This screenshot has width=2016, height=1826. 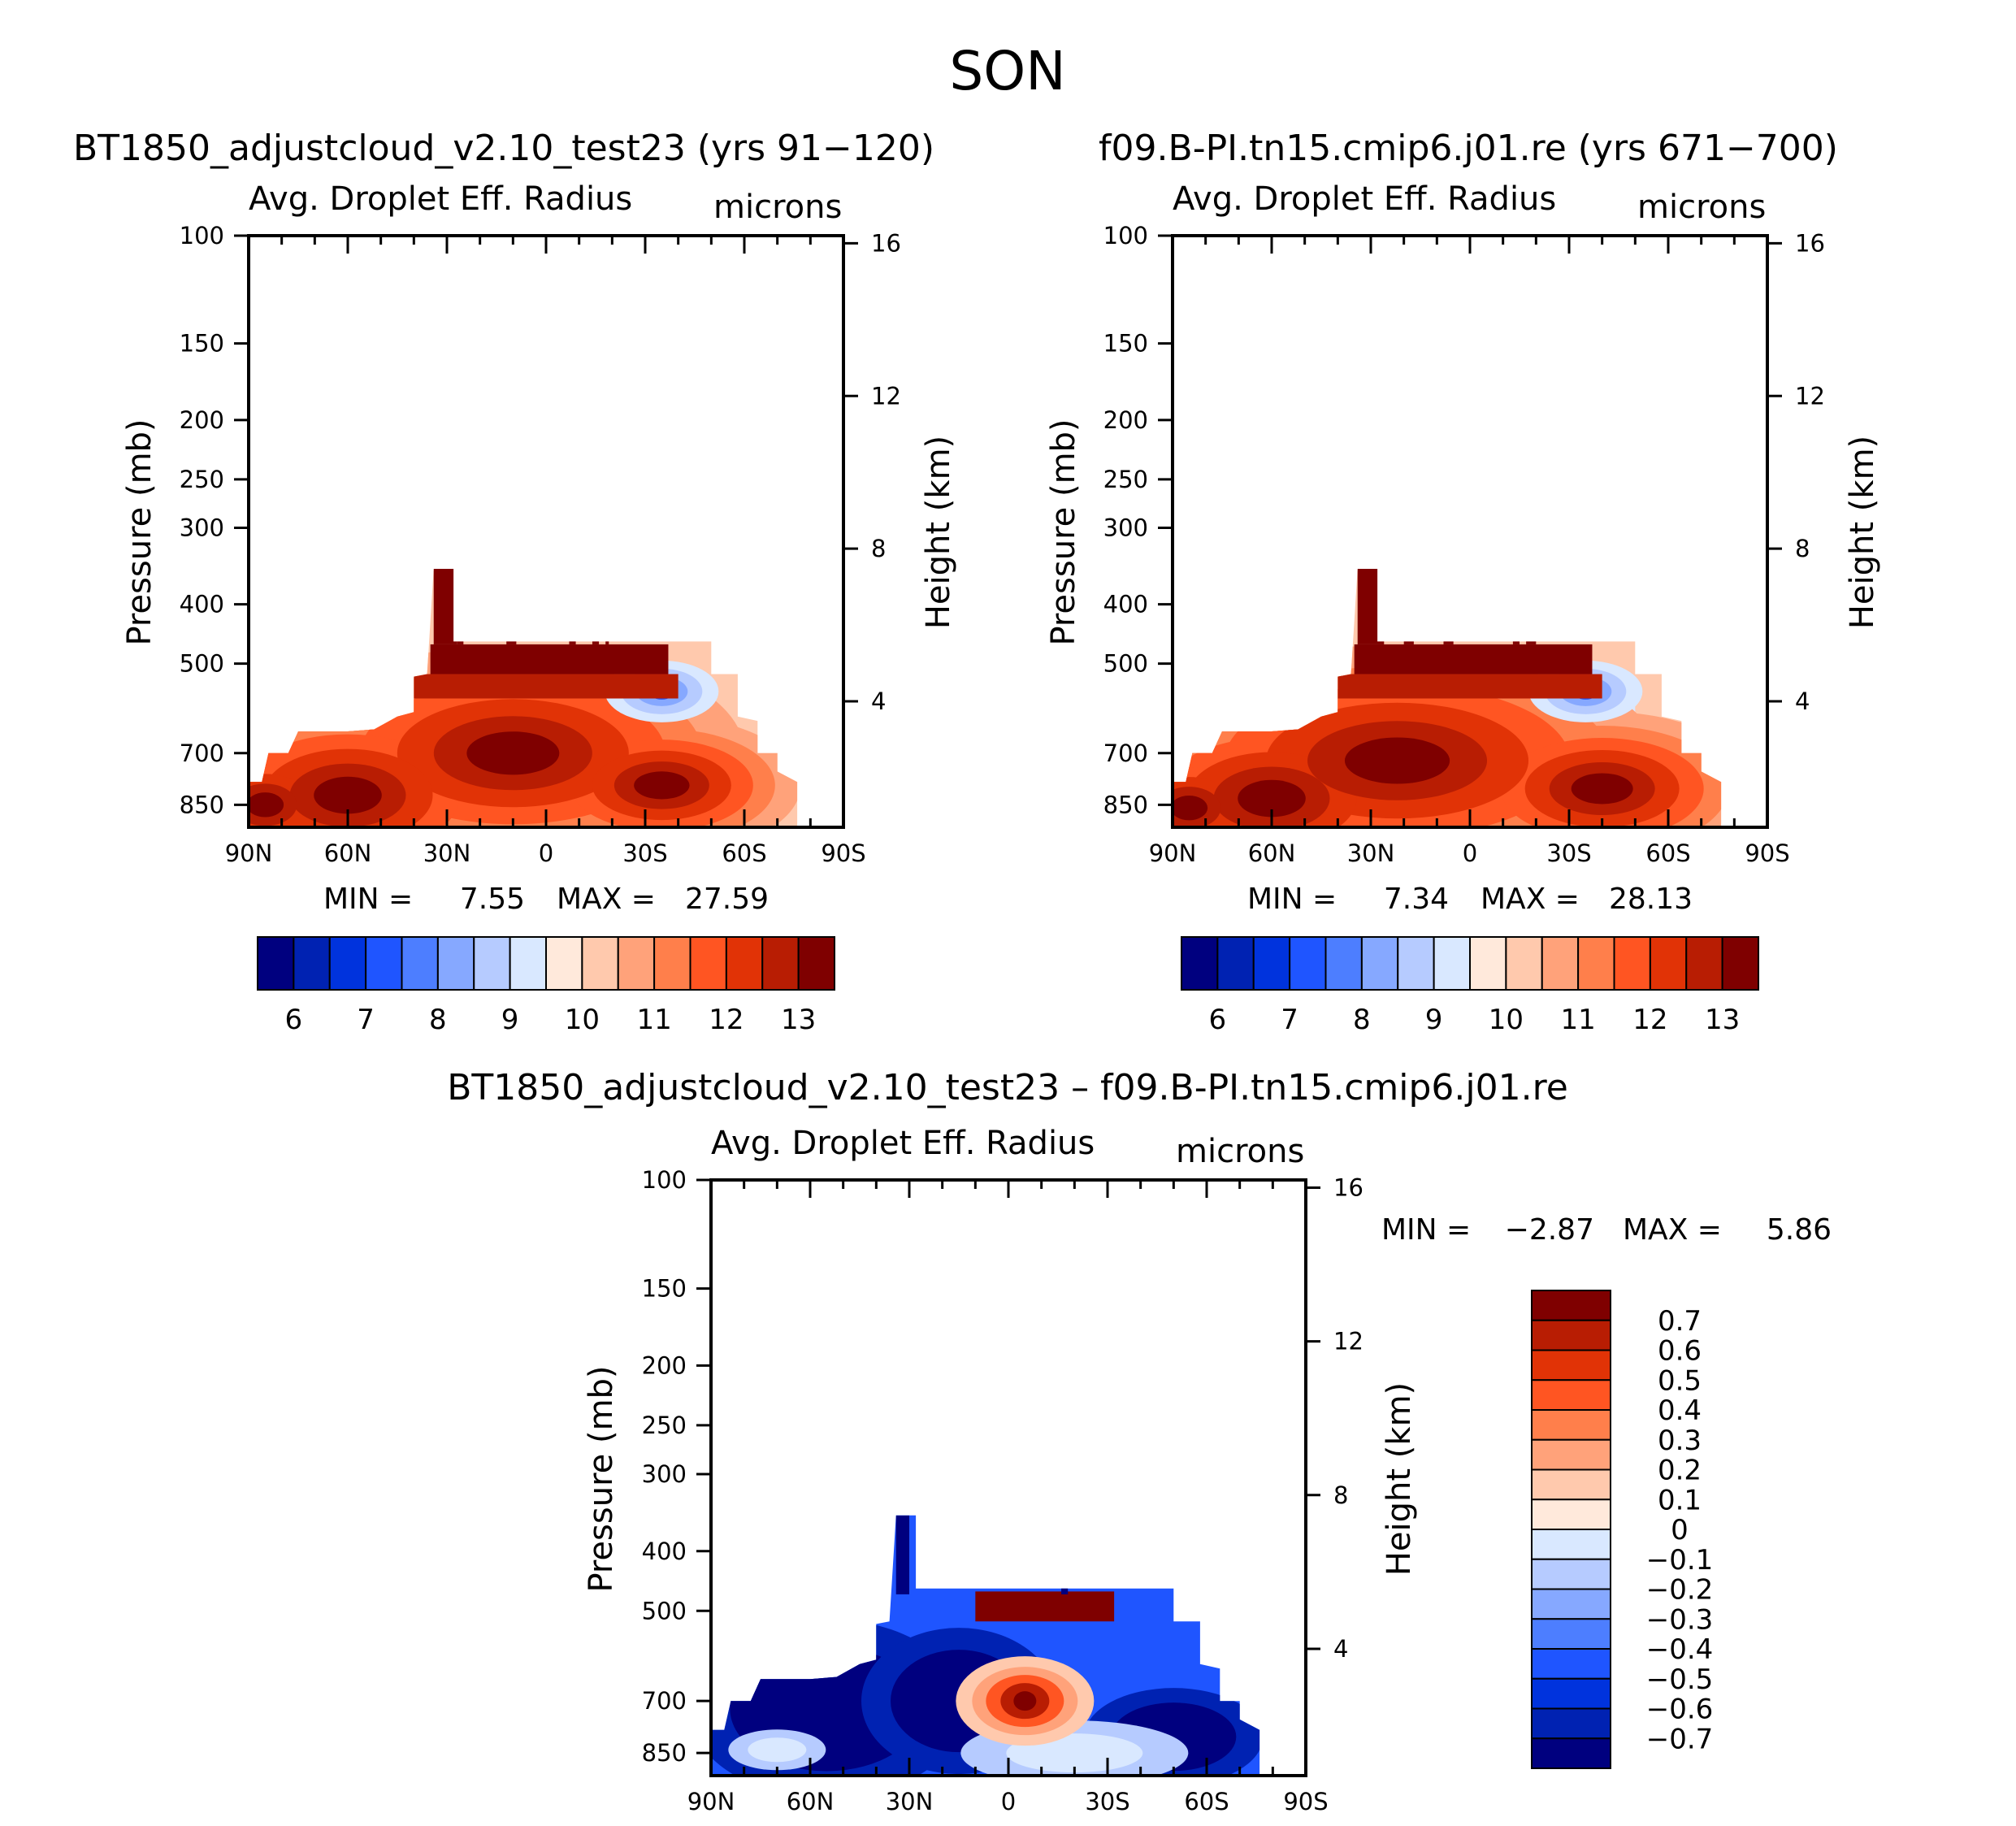 What do you see at coordinates (1680, 1500) in the screenshot?
I see `colorbar-label: 0.1` at bounding box center [1680, 1500].